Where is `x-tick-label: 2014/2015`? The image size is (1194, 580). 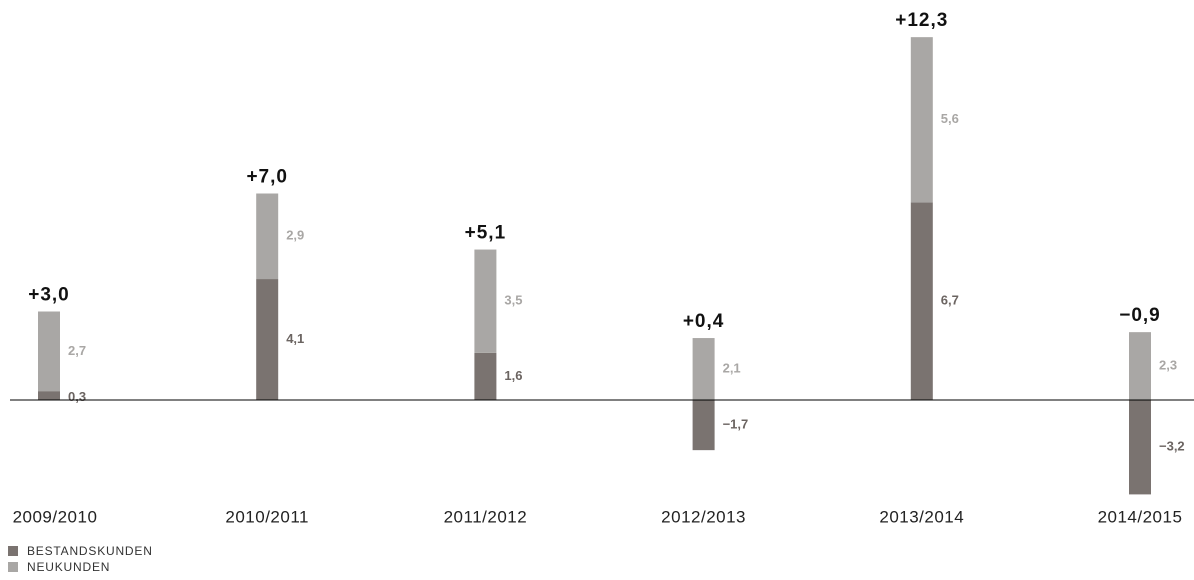
x-tick-label: 2014/2015 is located at coordinates (1140, 516).